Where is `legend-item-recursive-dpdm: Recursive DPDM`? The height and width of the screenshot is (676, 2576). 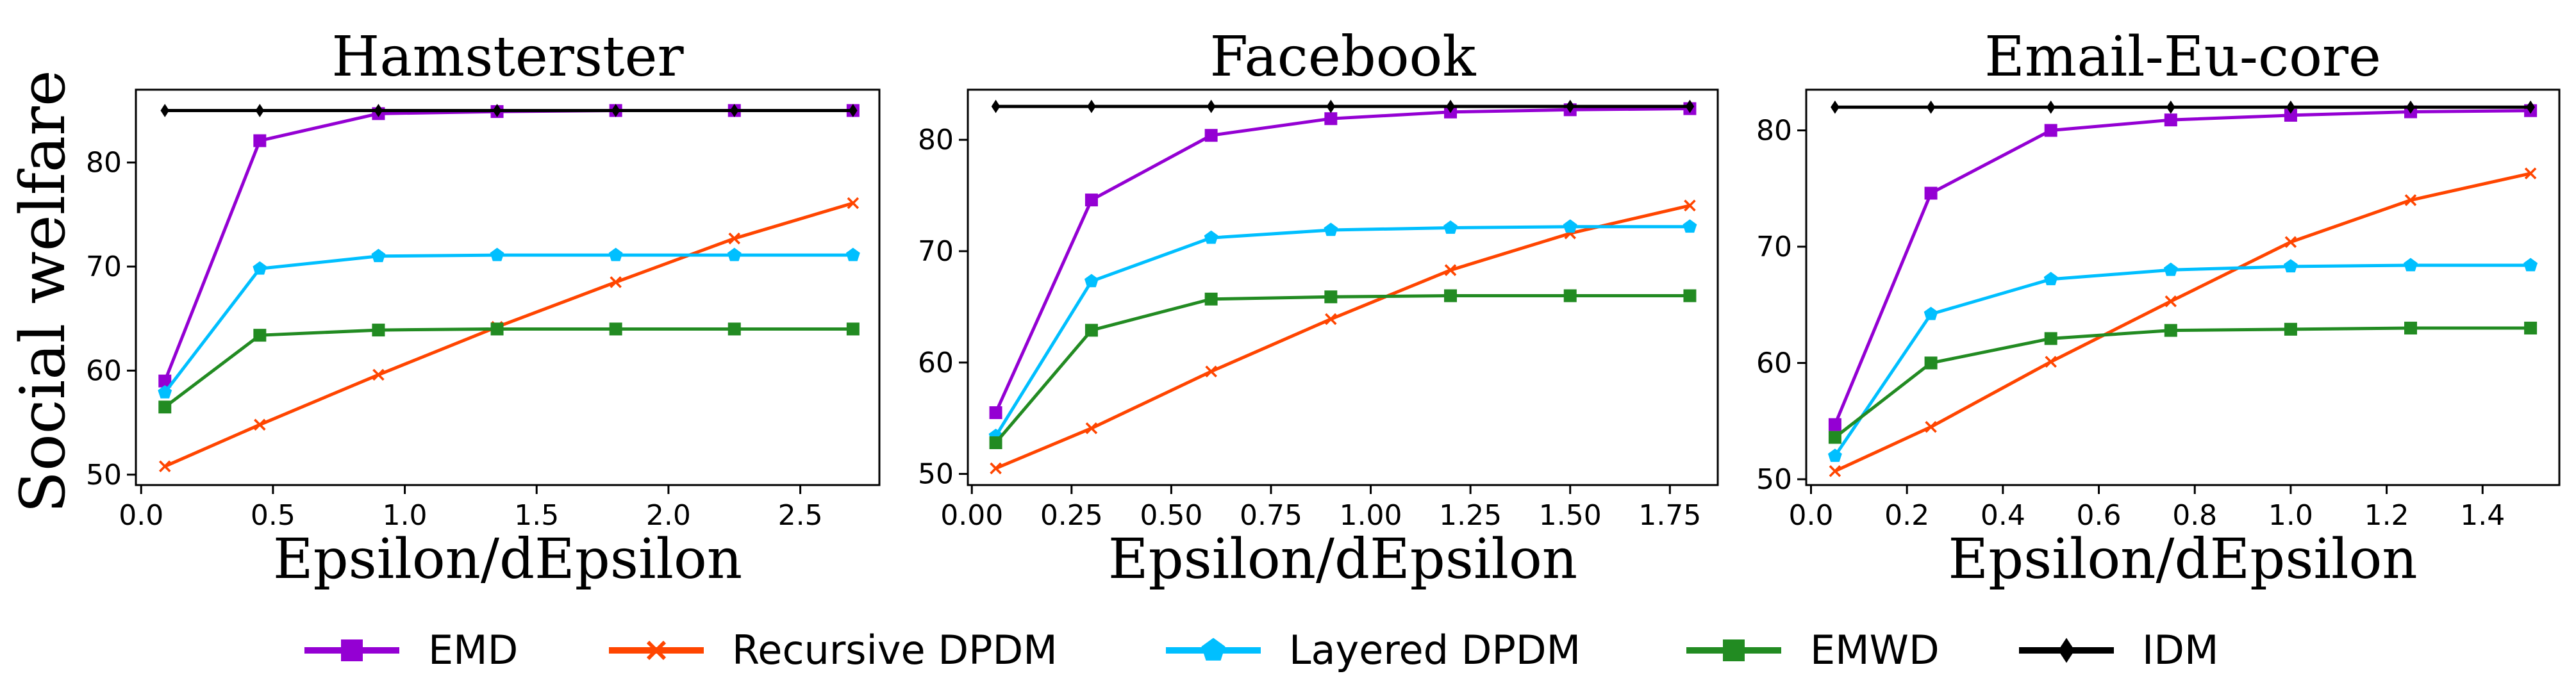
legend-item-recursive-dpdm: Recursive DPDM is located at coordinates (833, 650).